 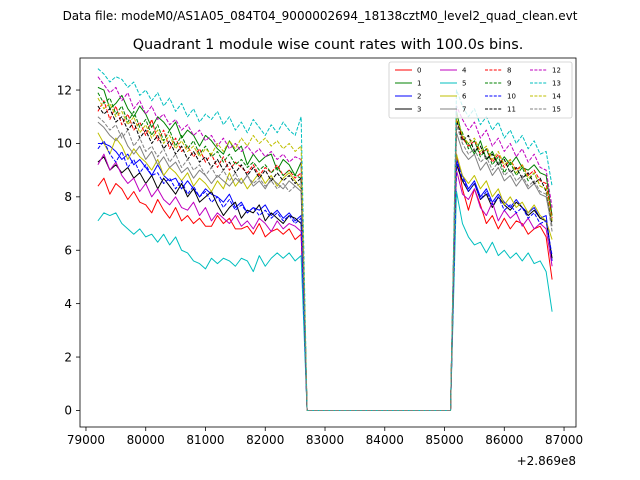 I want to click on x-axis-offset-label: +2.869e8, so click(x=546, y=461).